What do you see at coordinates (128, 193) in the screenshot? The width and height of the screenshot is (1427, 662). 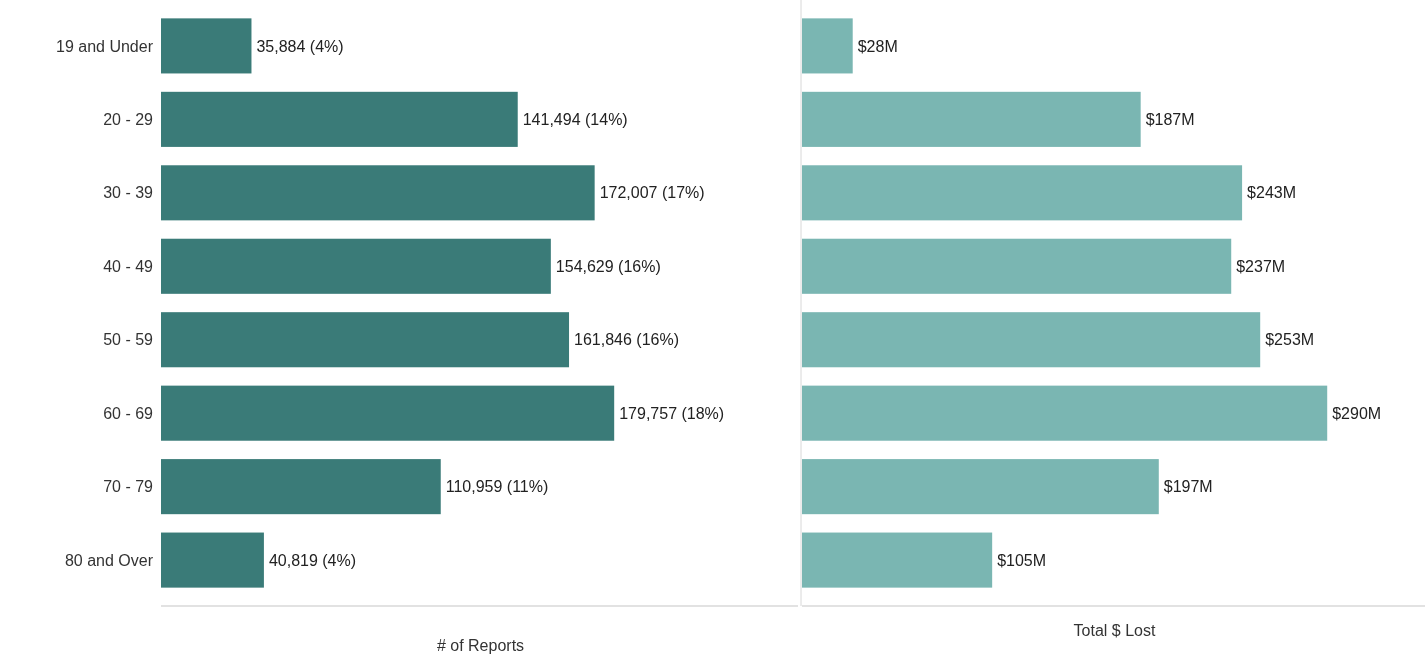 I see `y-tick-label: 30 - 39` at bounding box center [128, 193].